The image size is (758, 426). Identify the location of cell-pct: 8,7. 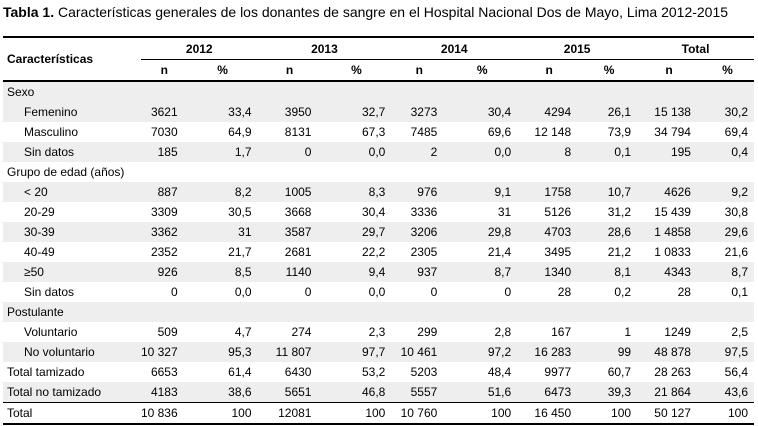
(482, 272).